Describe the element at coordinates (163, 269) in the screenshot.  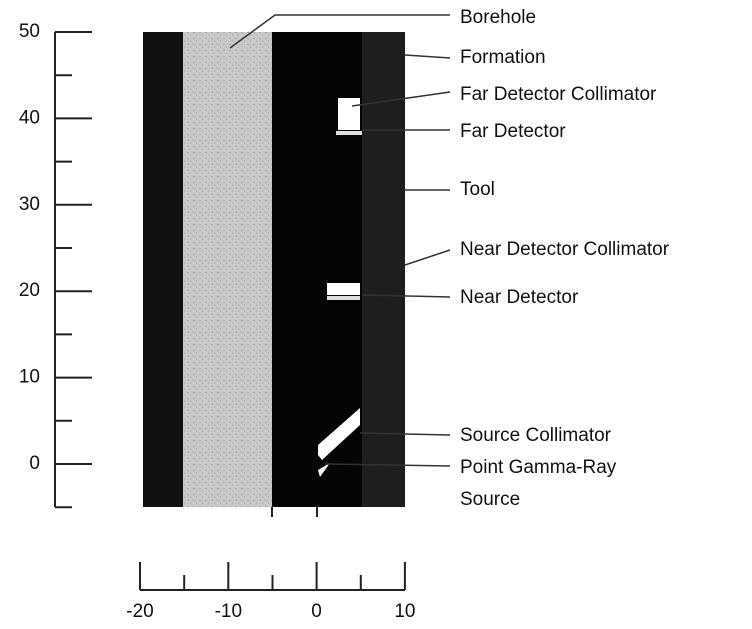
I see `formation-left` at that location.